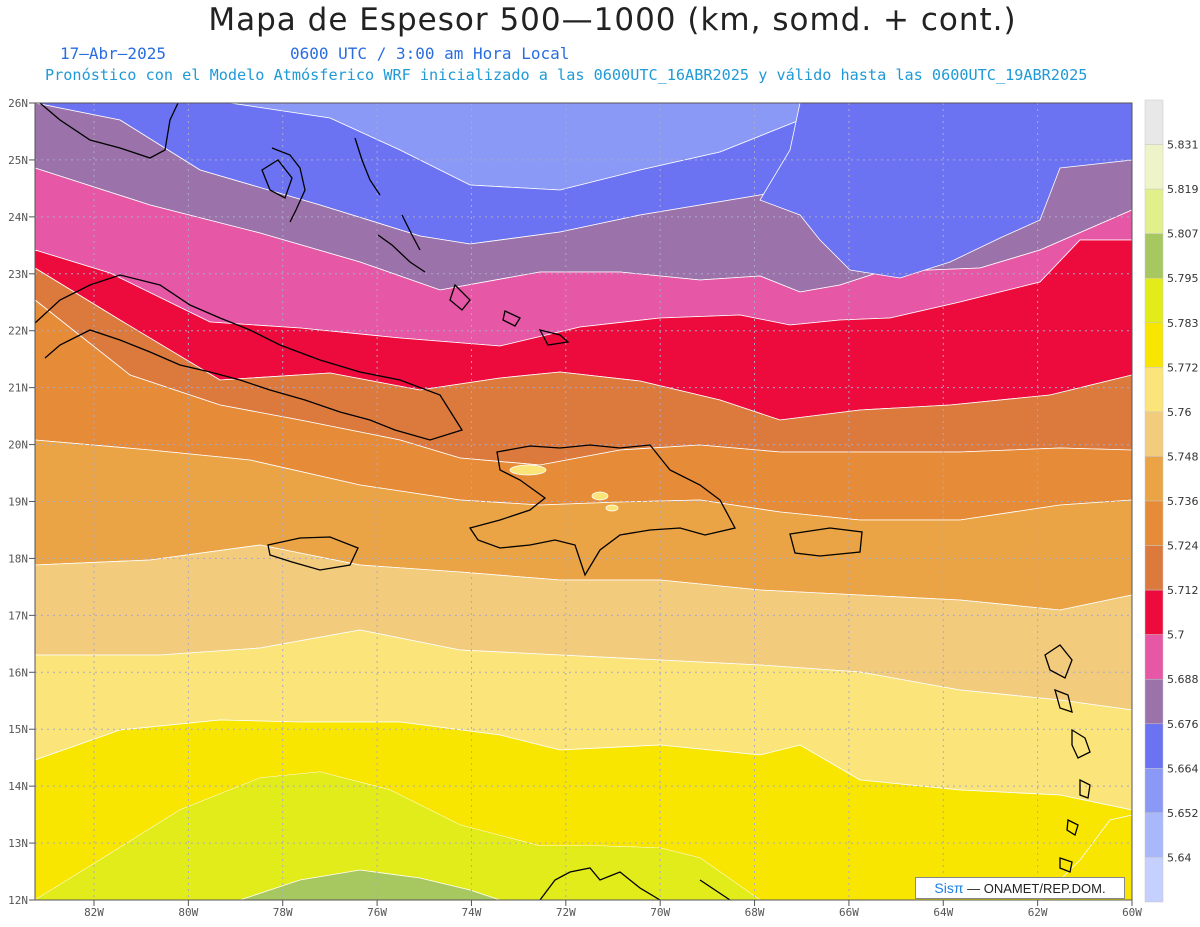  I want to click on onamet-label: — ONAMET/REP.DOM., so click(1036, 888).